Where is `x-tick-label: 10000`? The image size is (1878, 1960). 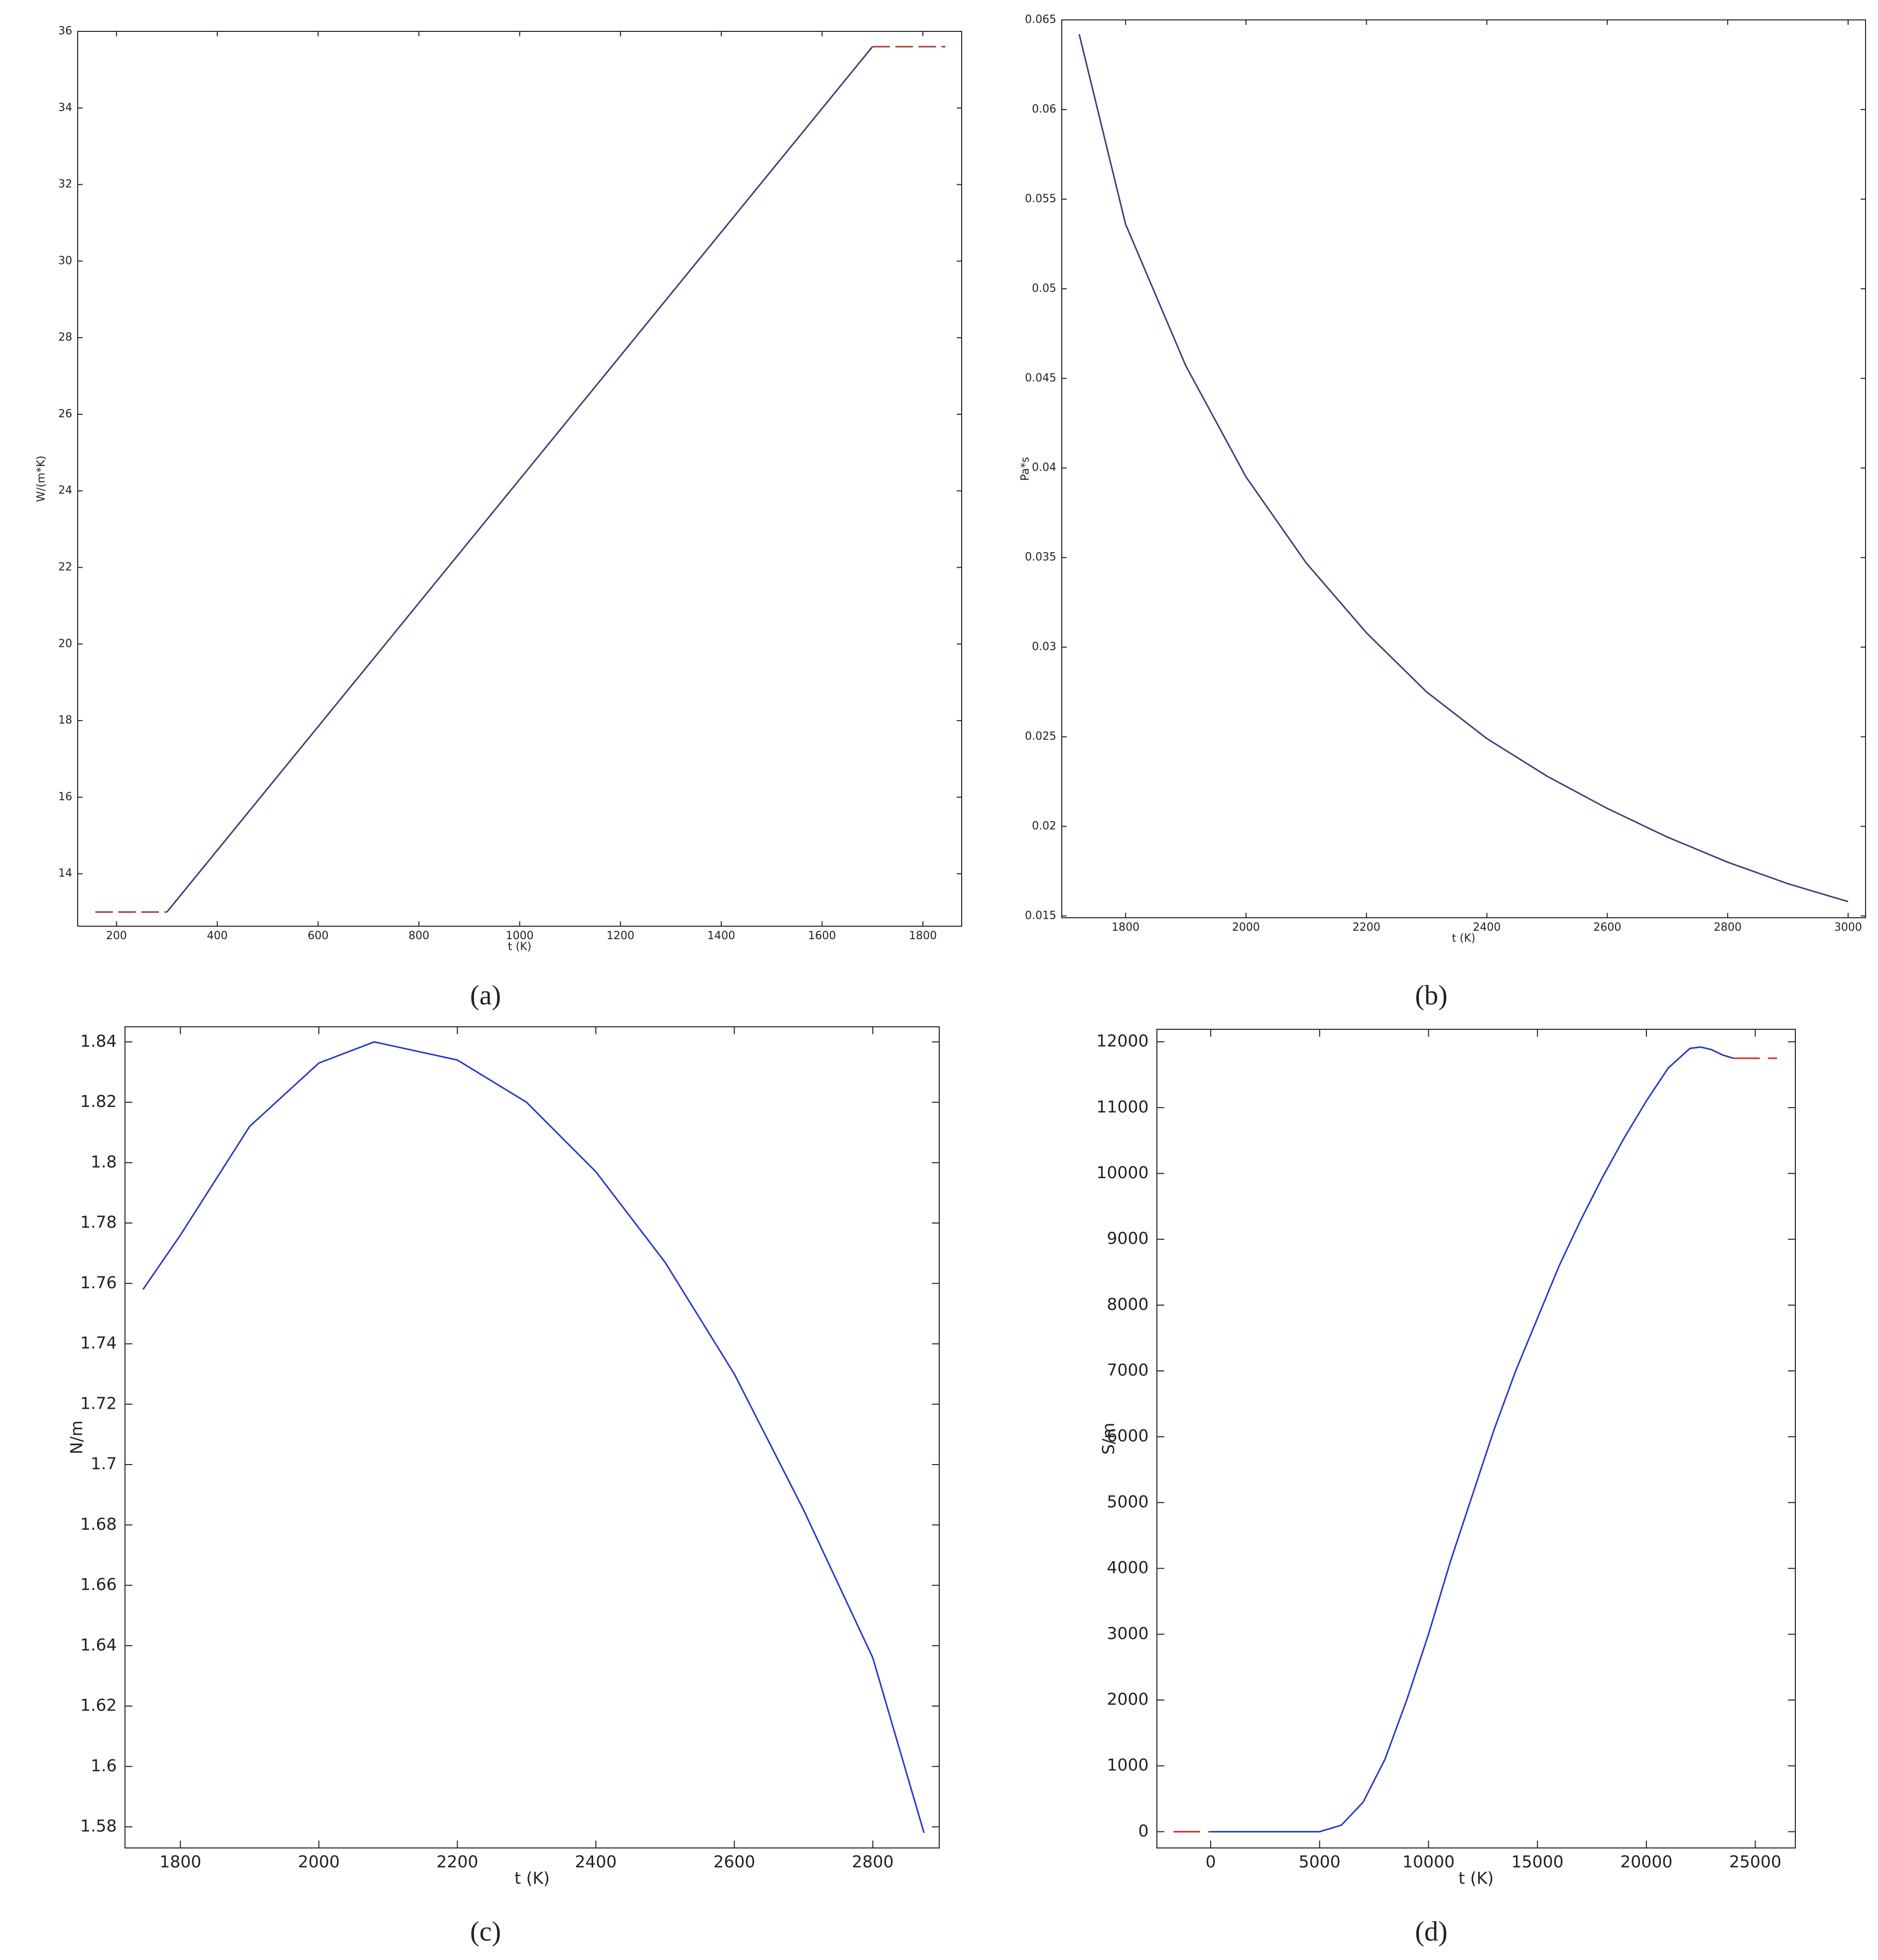 x-tick-label: 10000 is located at coordinates (1428, 1862).